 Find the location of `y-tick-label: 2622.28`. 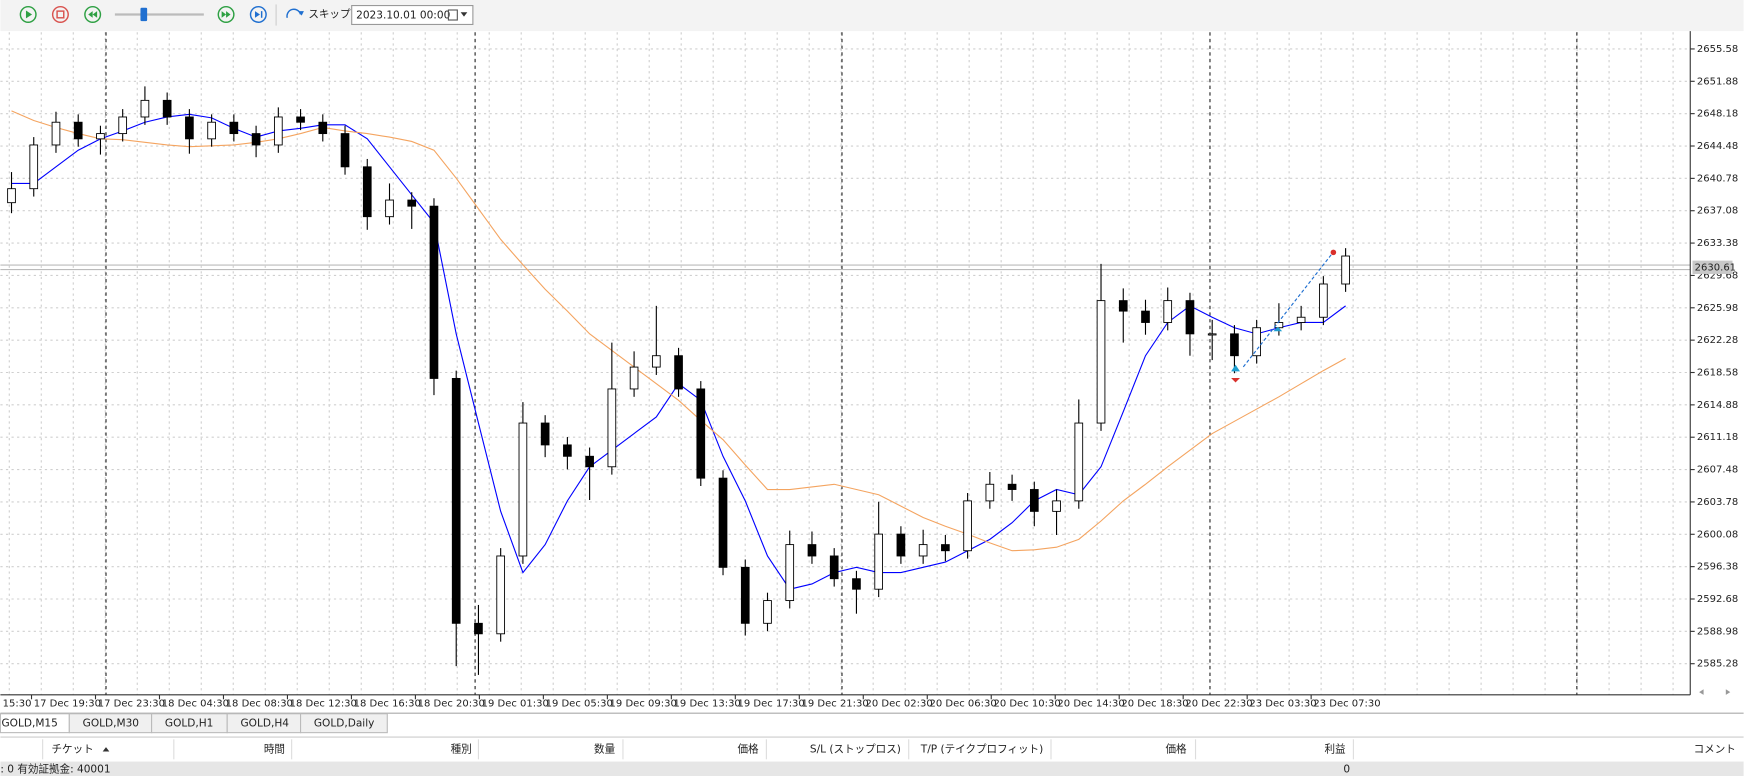

y-tick-label: 2622.28 is located at coordinates (1717, 340).